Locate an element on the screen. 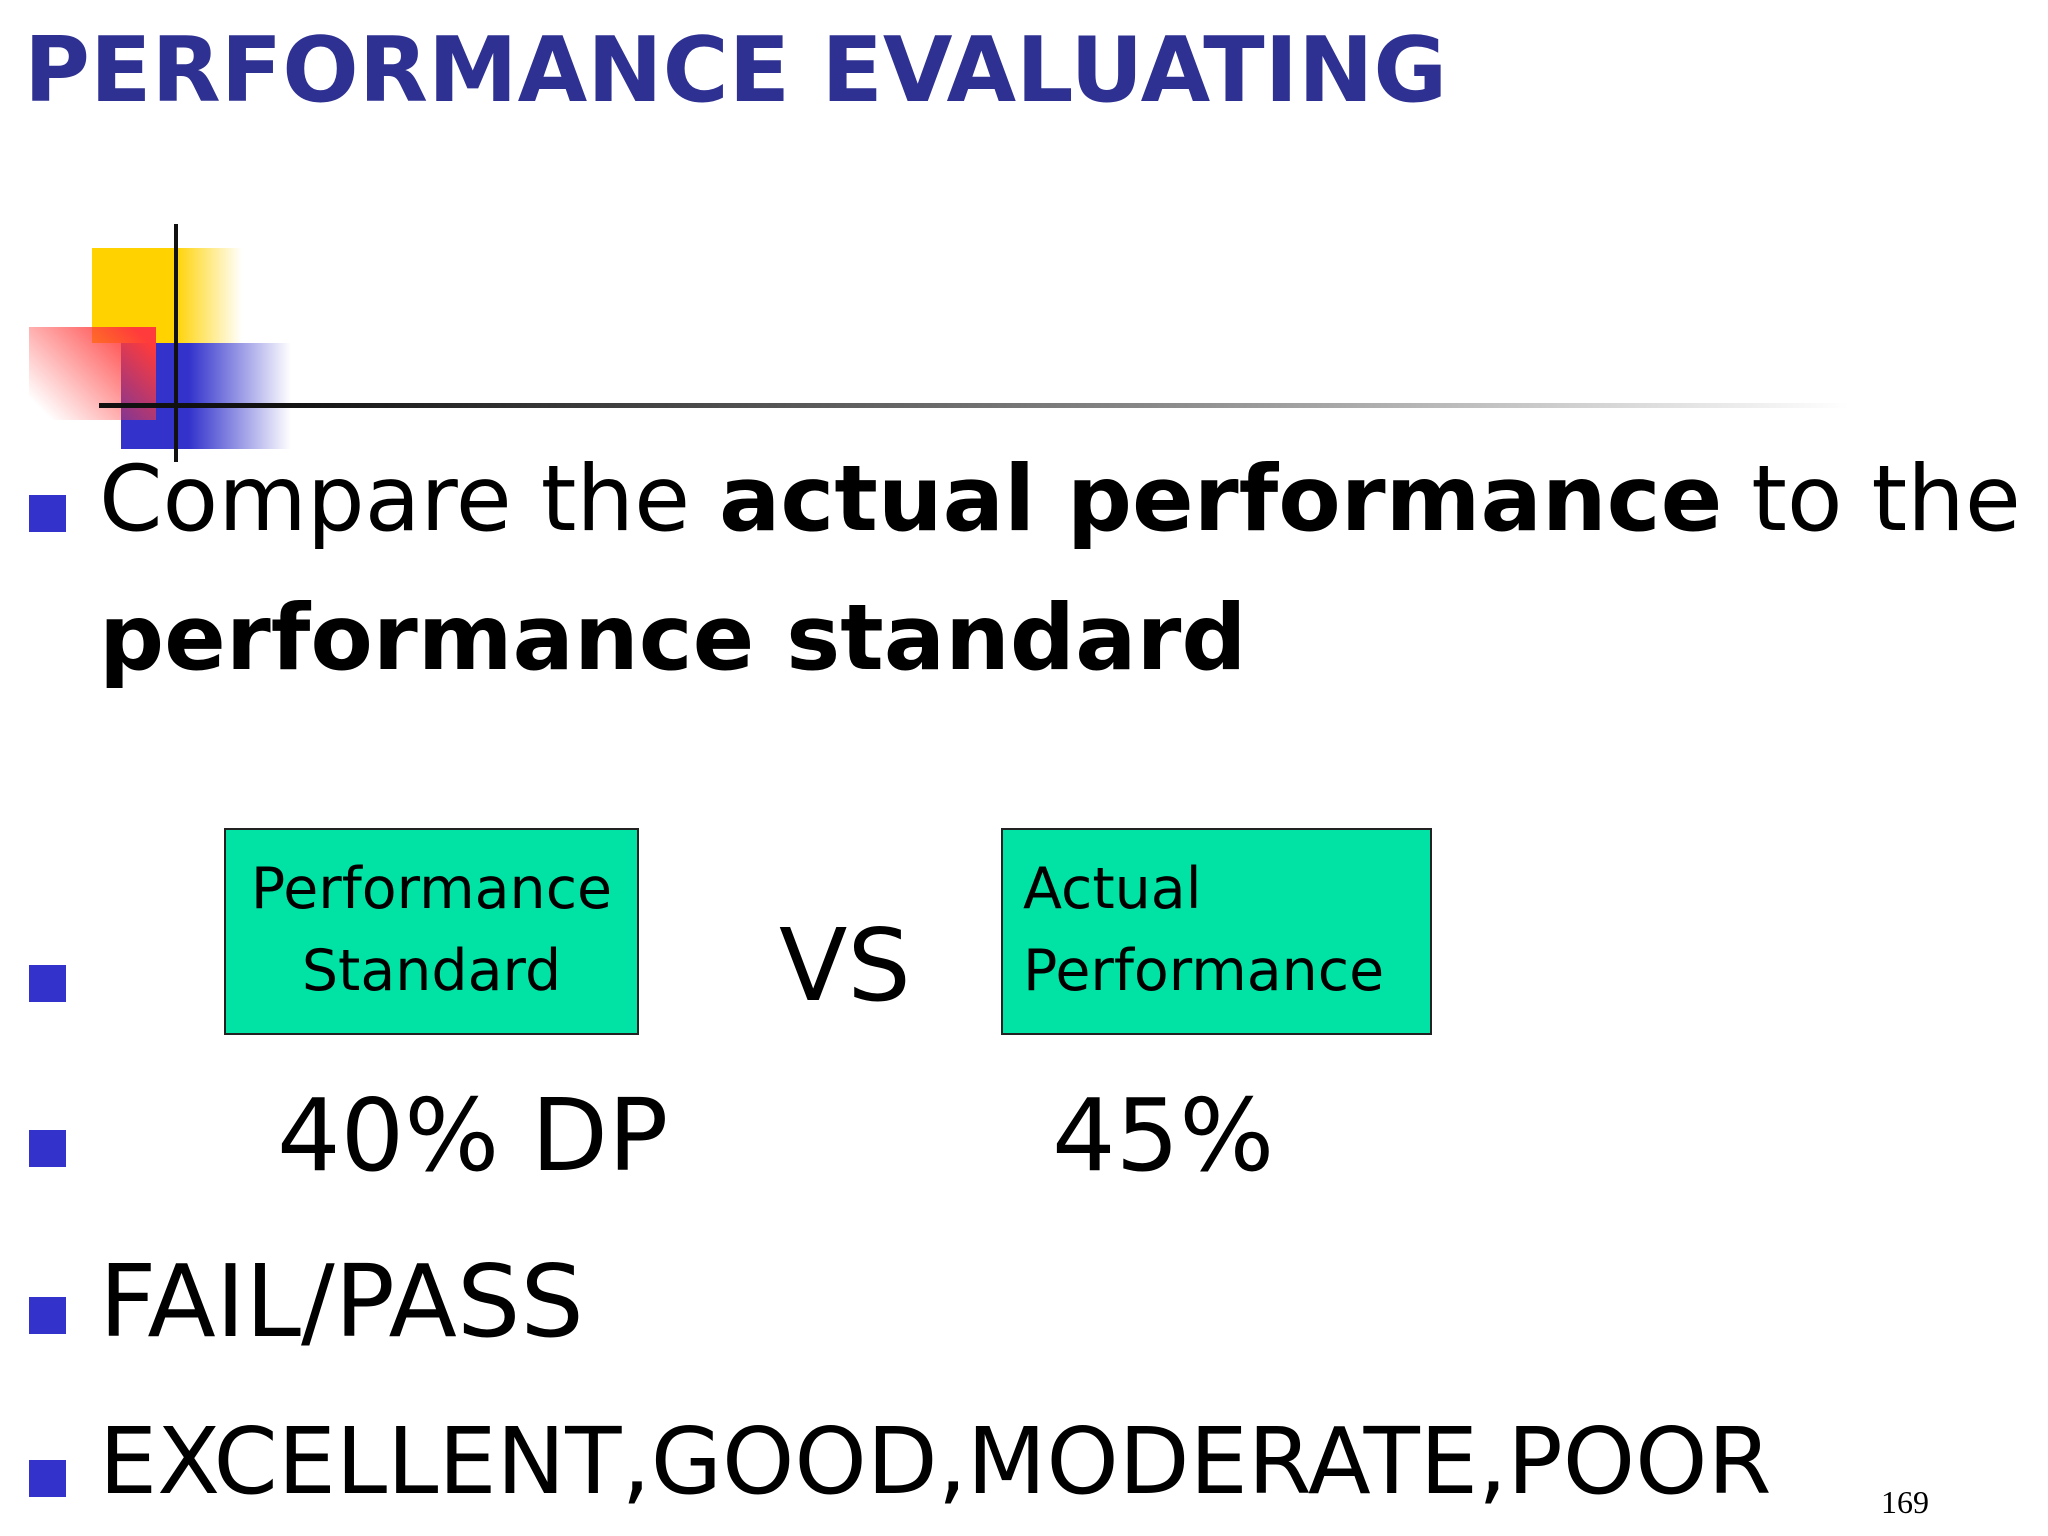 The height and width of the screenshot is (1536, 2048). actual-value: 45% is located at coordinates (1163, 1135).